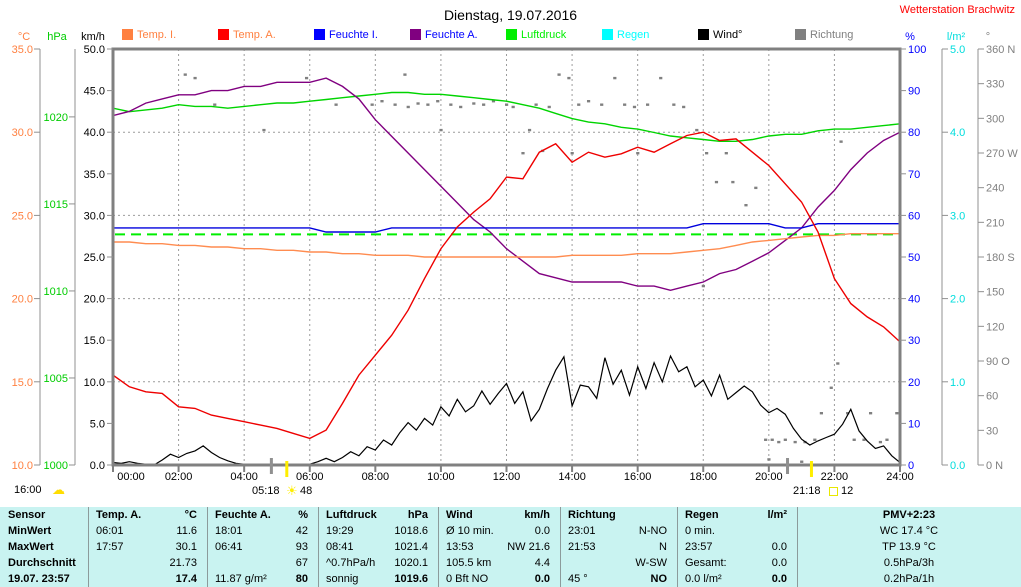 Image resolution: width=1021 pixels, height=587 pixels. I want to click on svg-text: 06:00, so click(310, 477).